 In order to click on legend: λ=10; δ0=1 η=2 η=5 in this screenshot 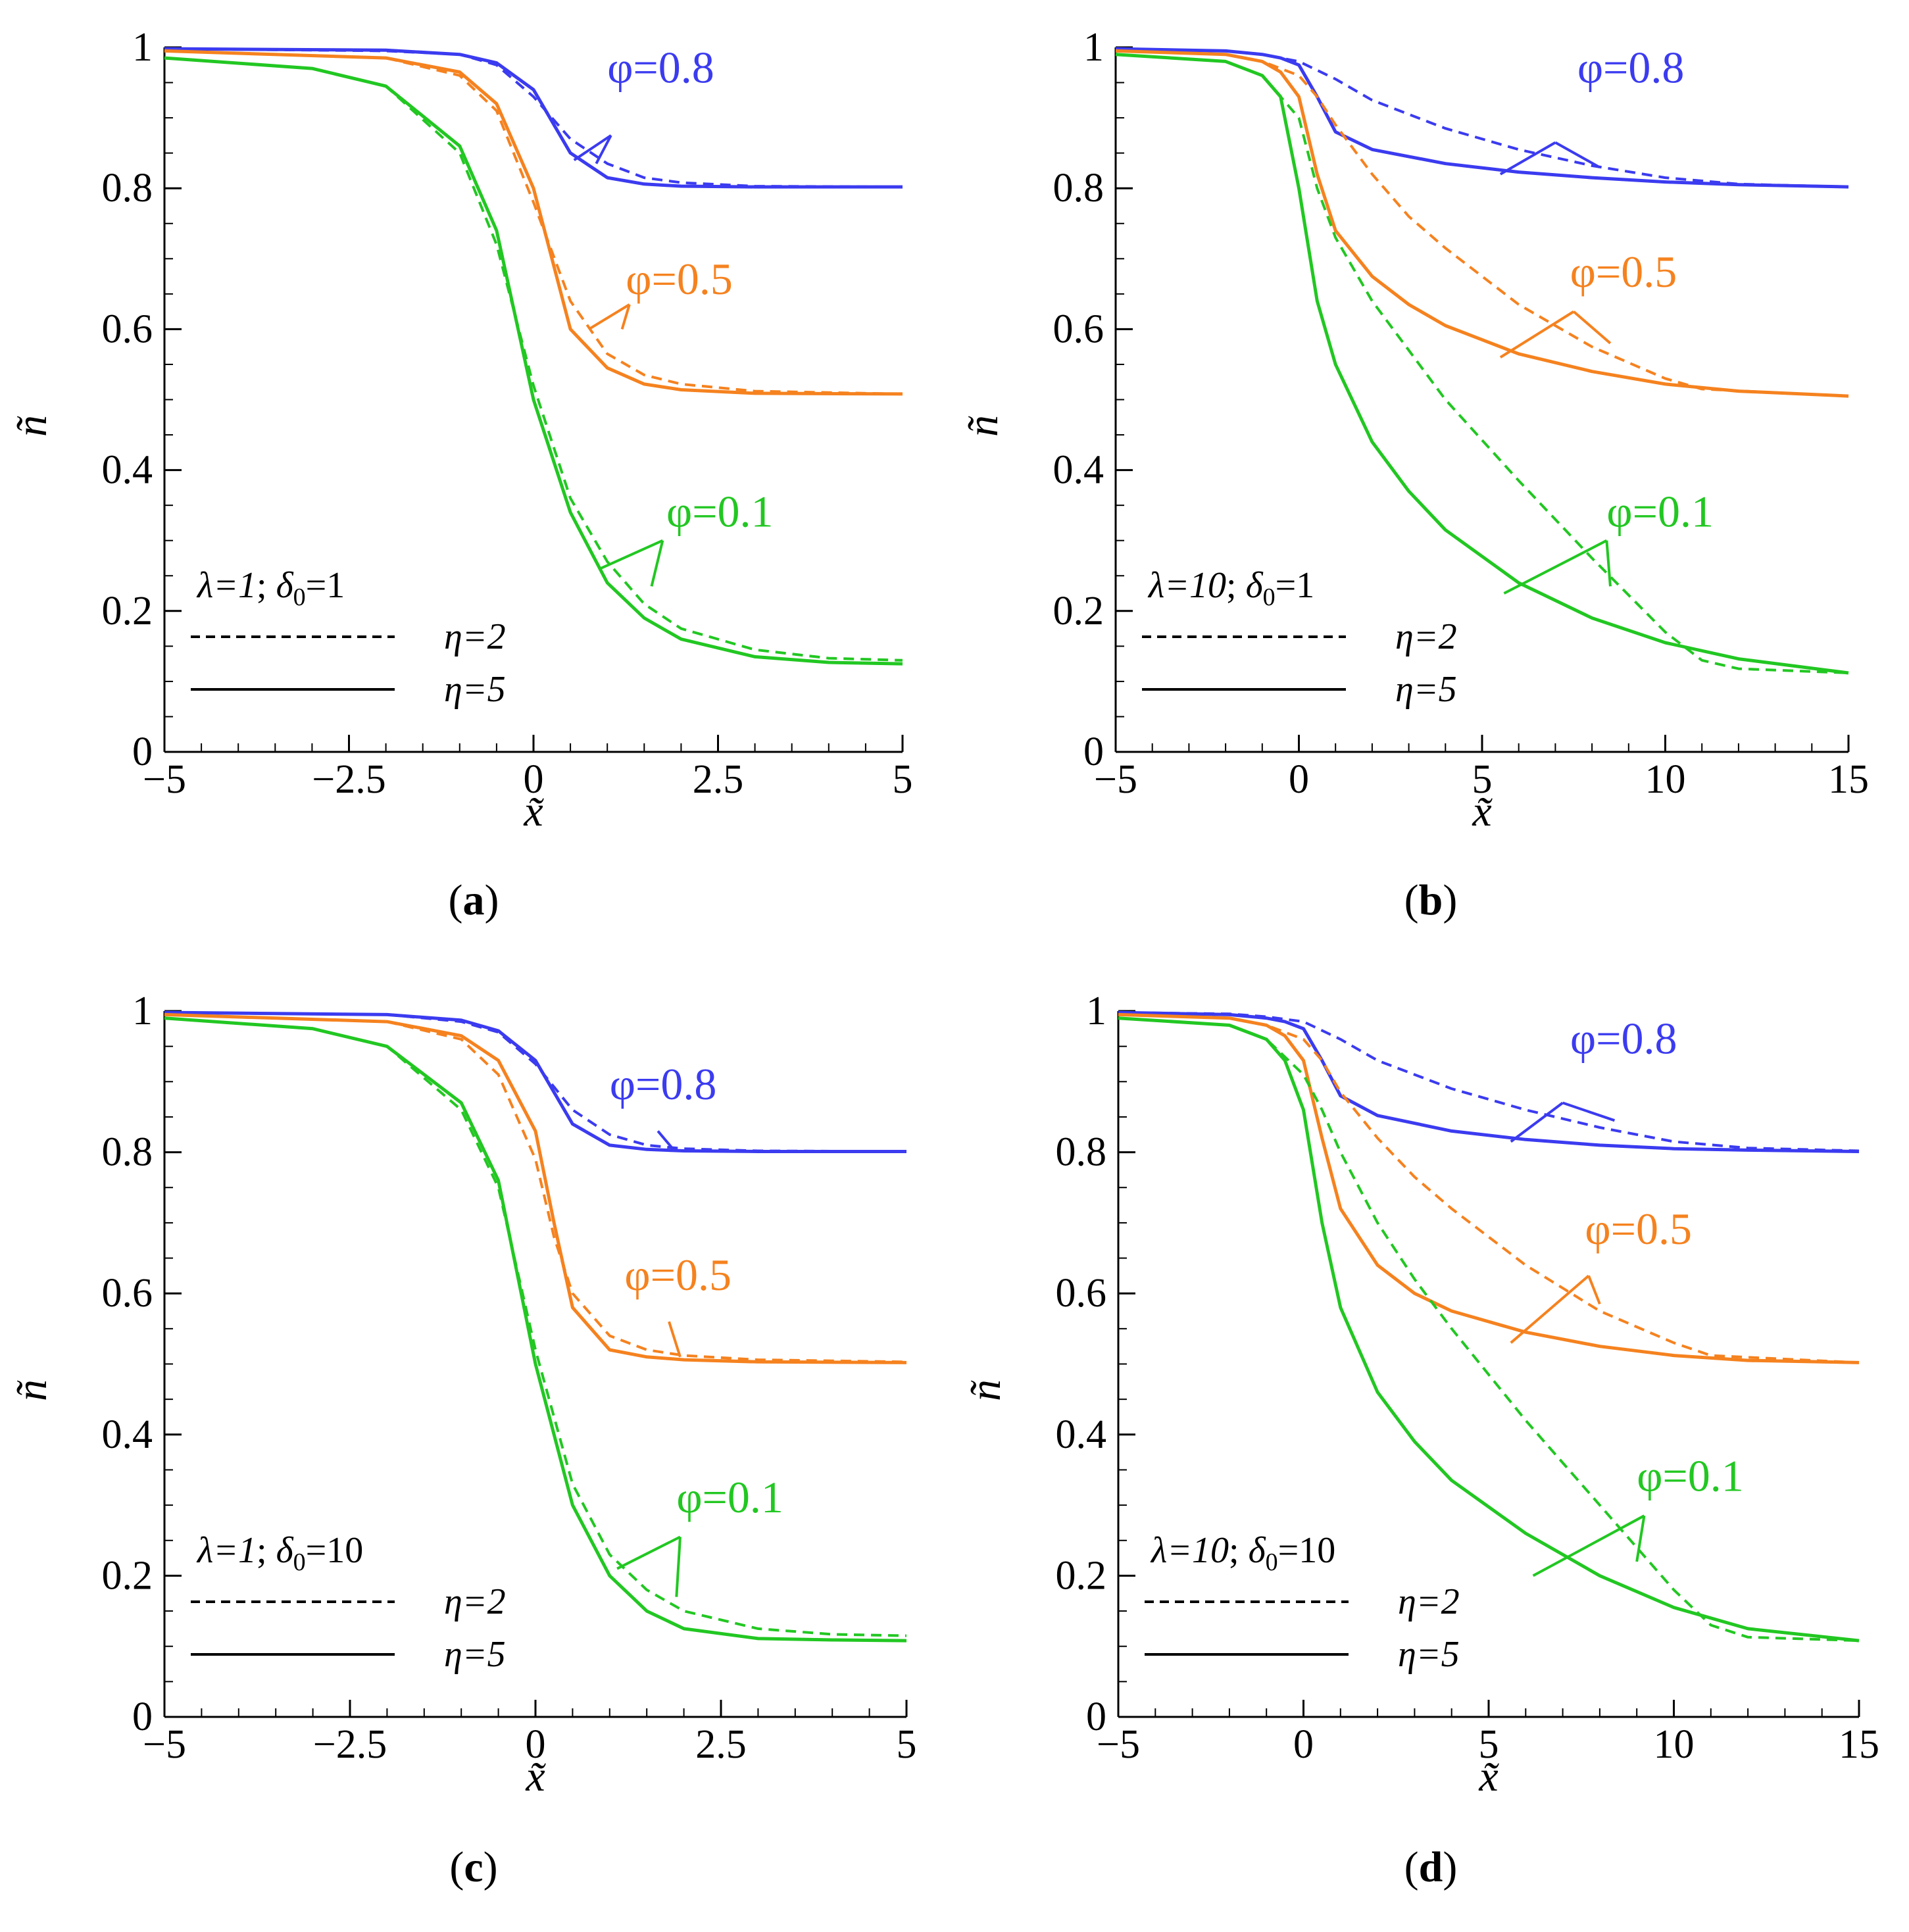, I will do `click(1299, 637)`.